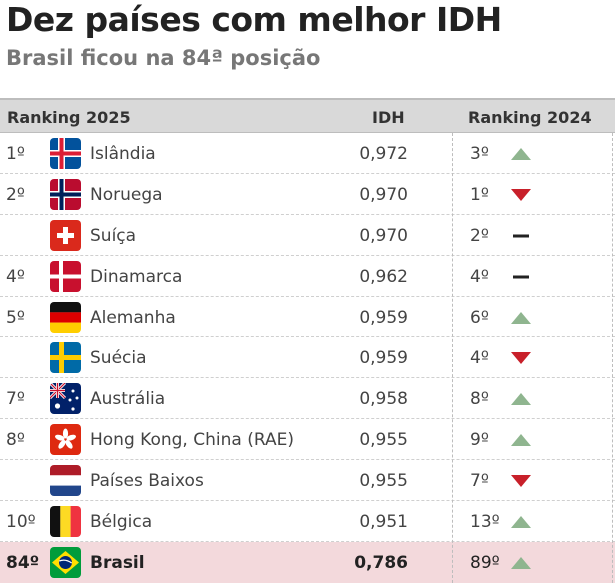  What do you see at coordinates (479, 317) in the screenshot?
I see `previous-rank: 6º` at bounding box center [479, 317].